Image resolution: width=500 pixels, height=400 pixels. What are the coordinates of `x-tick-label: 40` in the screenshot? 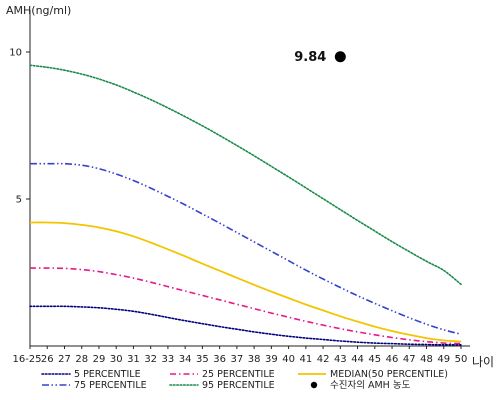 It's located at (288, 359).